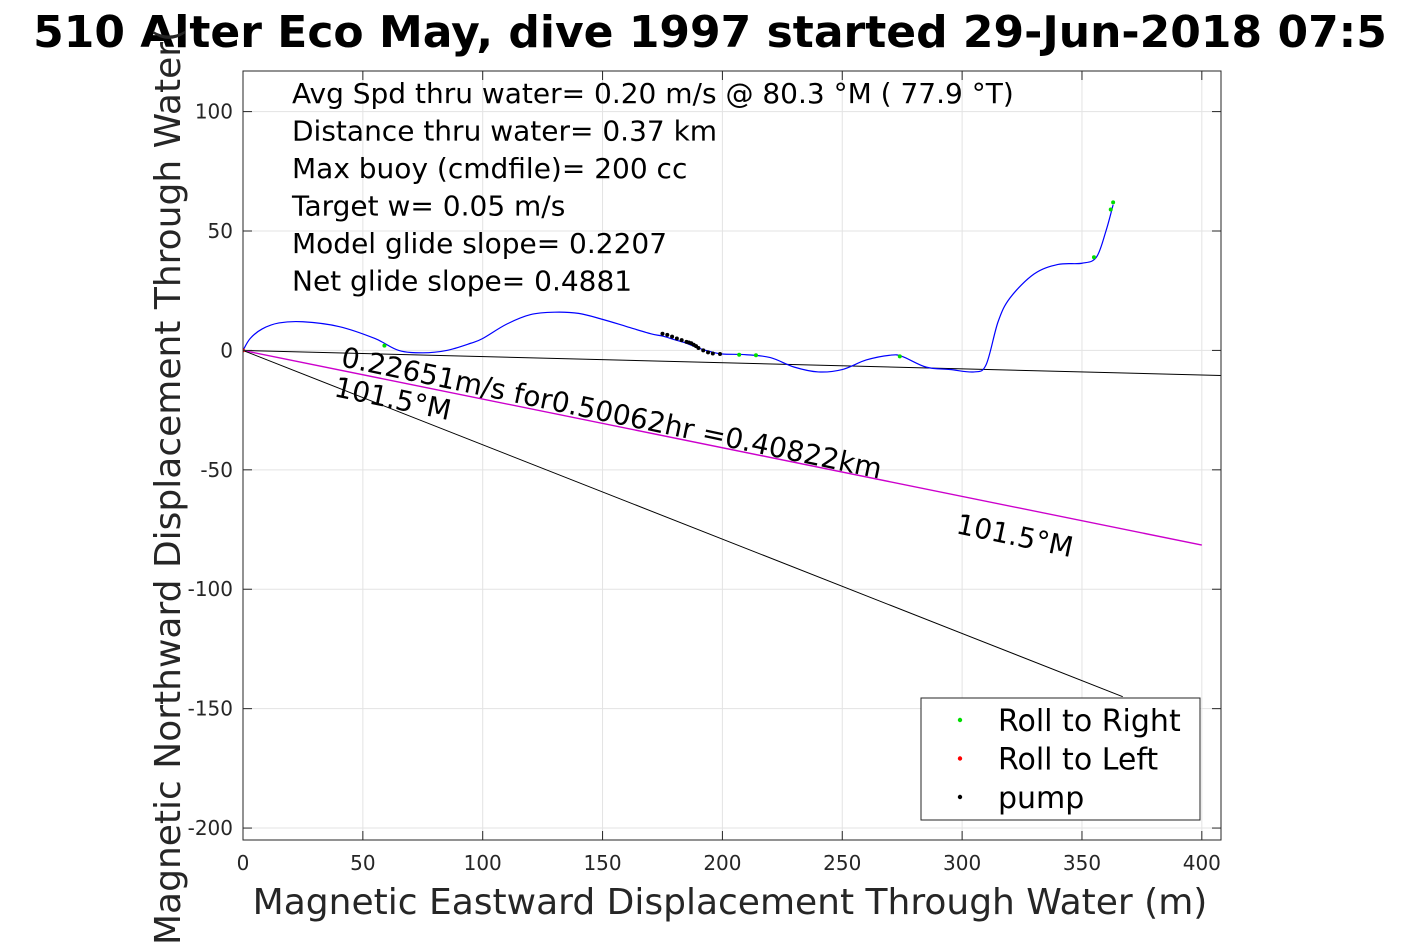  I want to click on legend-label: Roll to Left, so click(1078, 760).